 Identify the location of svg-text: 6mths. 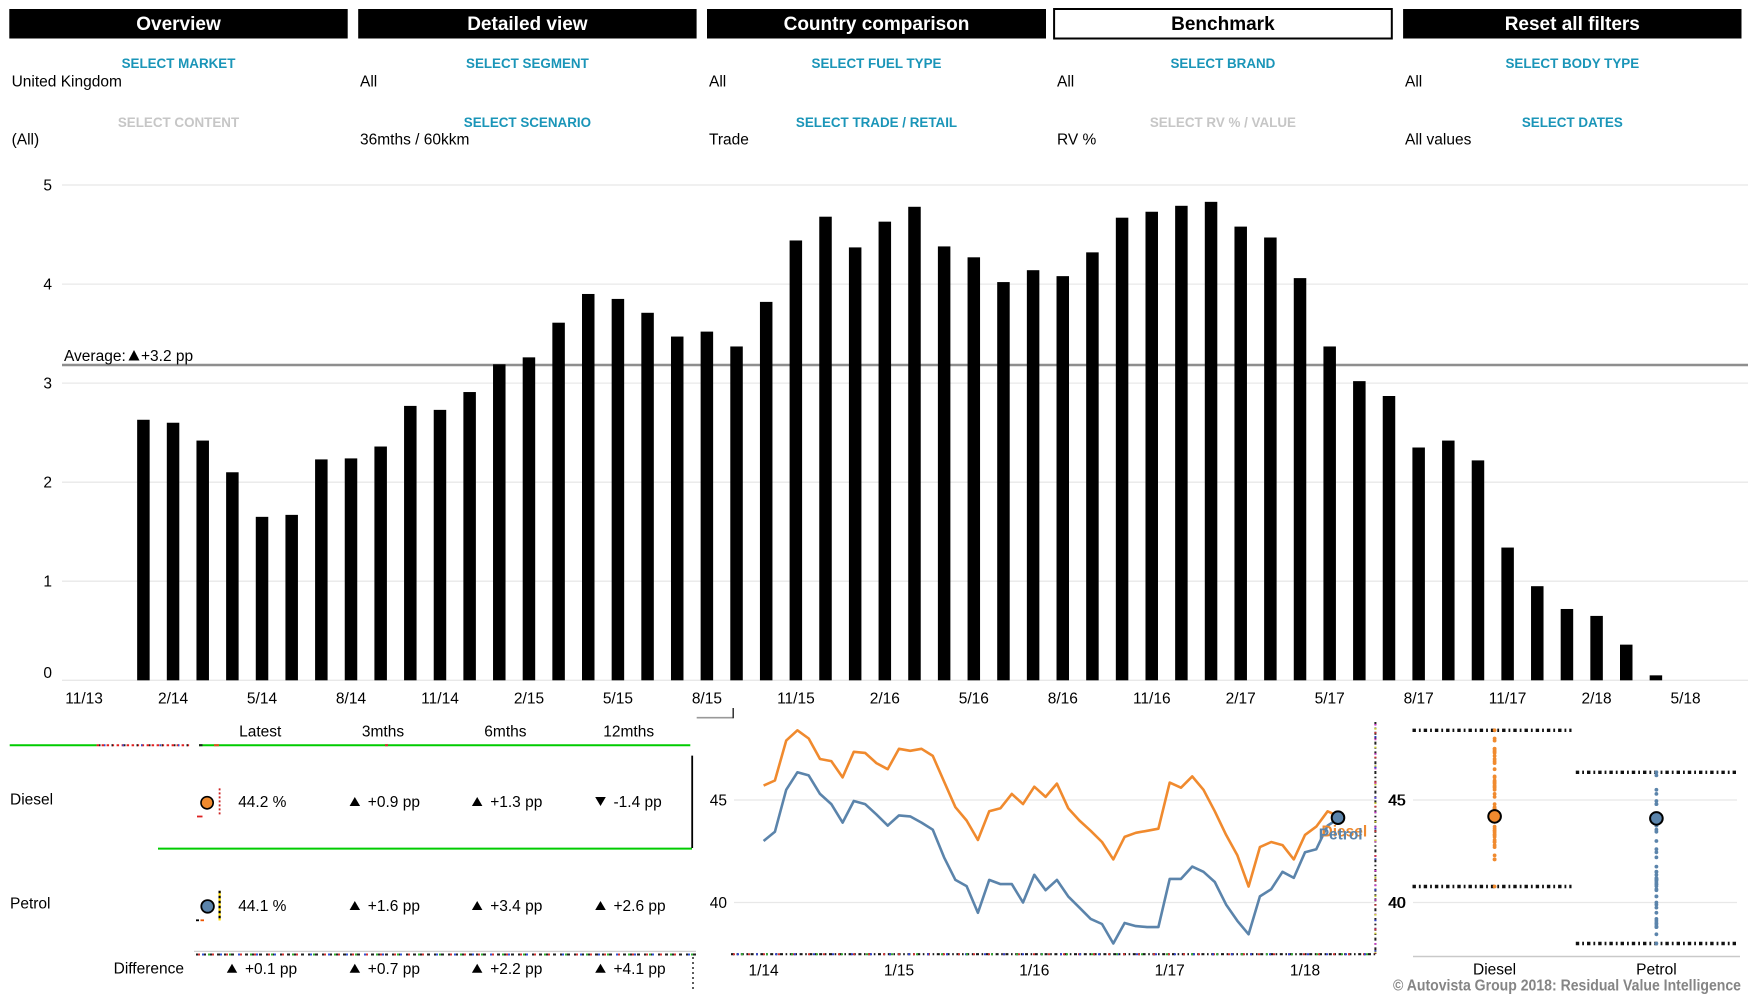
(505, 732).